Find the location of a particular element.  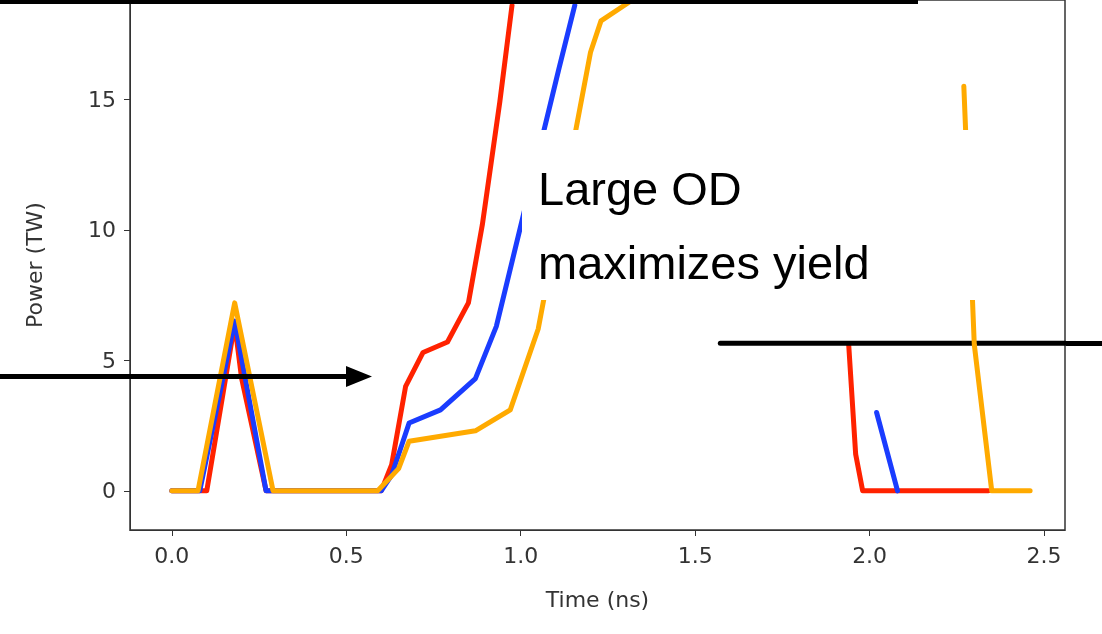

x-tick-label: 1.0 is located at coordinates (521, 555).